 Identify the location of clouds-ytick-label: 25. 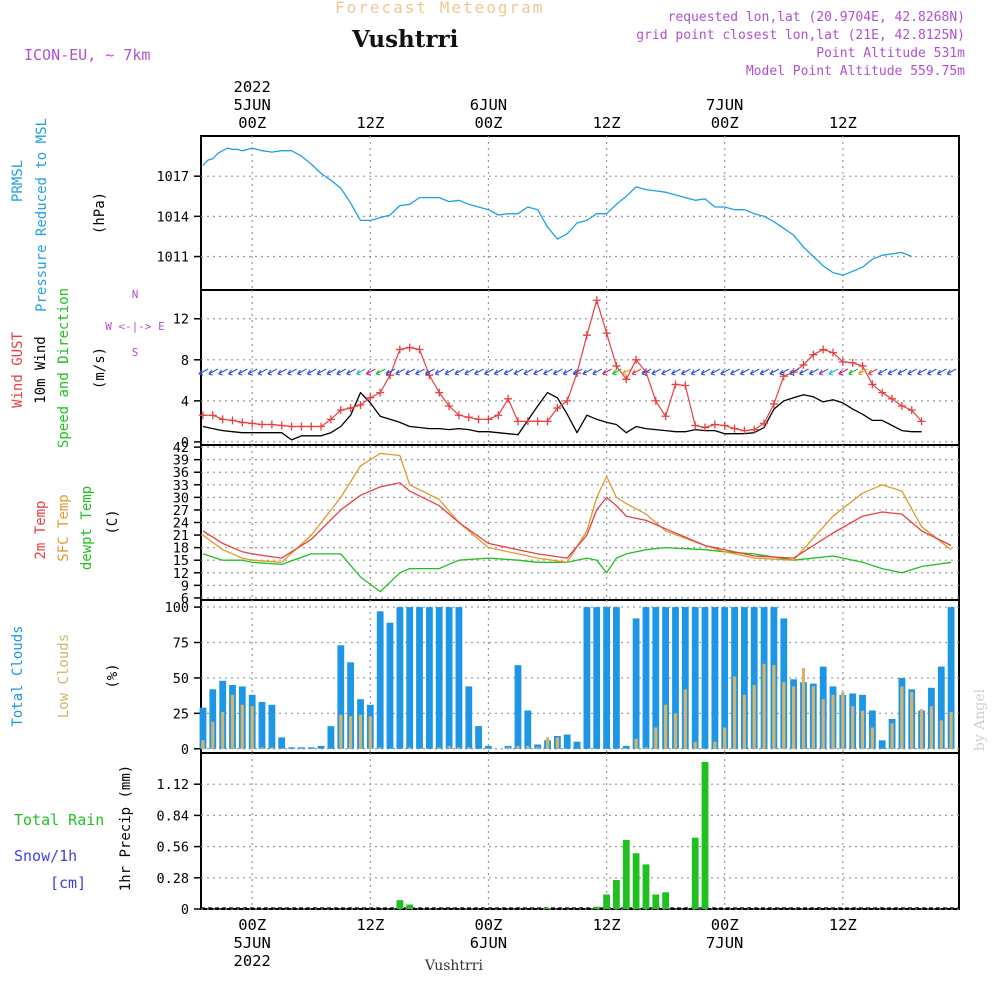
(181, 714).